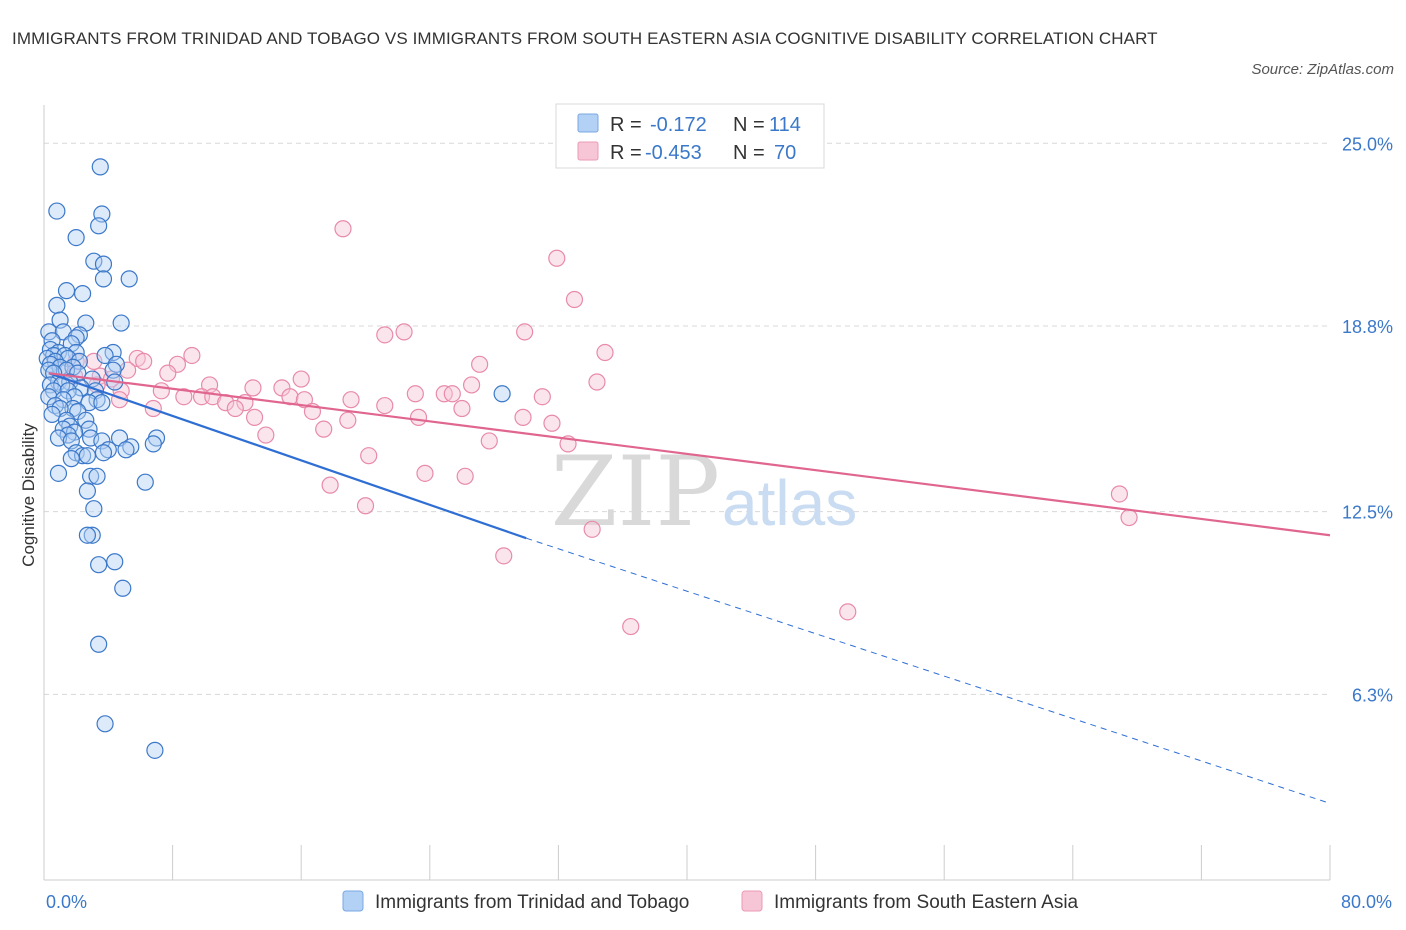 This screenshot has height=930, width=1406. I want to click on trinidad-trend-line, so click(287, 456).